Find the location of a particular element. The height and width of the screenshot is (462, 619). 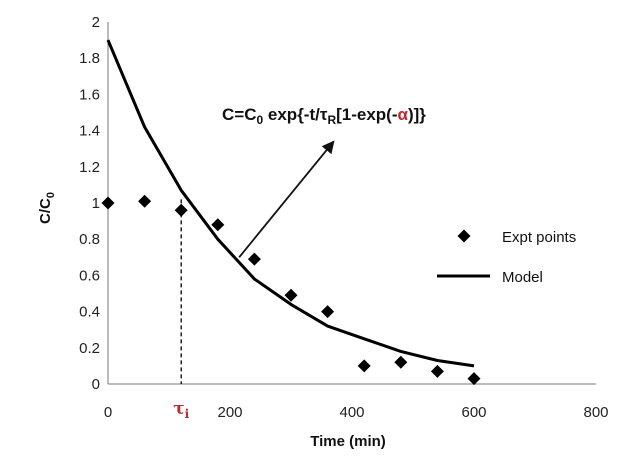

x-tick-label-3: 600 is located at coordinates (473, 412).